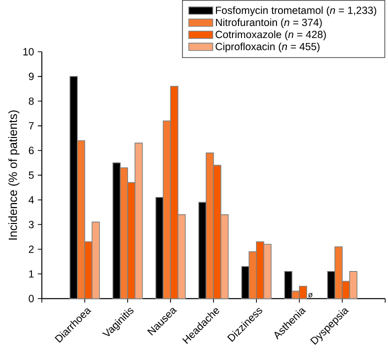 This screenshot has width=388, height=354. What do you see at coordinates (271, 35) in the screenshot?
I see `legend-label: Cotrimoxazole (n = 428)` at bounding box center [271, 35].